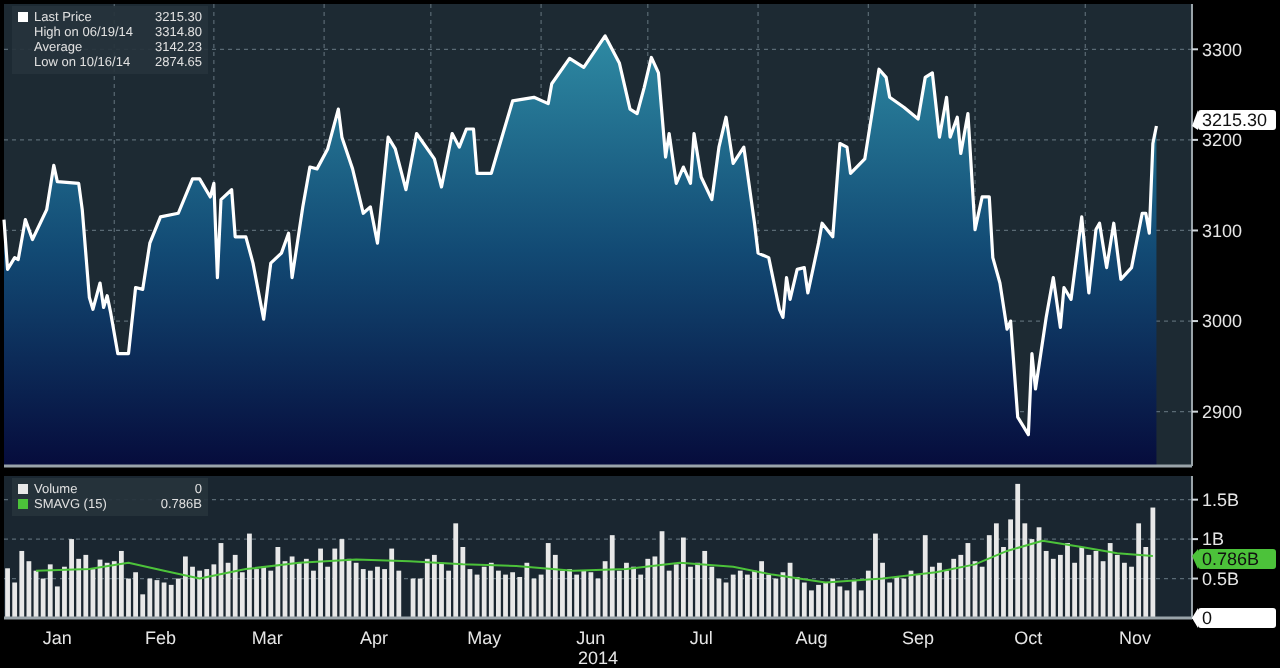 Image resolution: width=1280 pixels, height=668 pixels. What do you see at coordinates (1222, 411) in the screenshot?
I see `y-tick-label: 2900` at bounding box center [1222, 411].